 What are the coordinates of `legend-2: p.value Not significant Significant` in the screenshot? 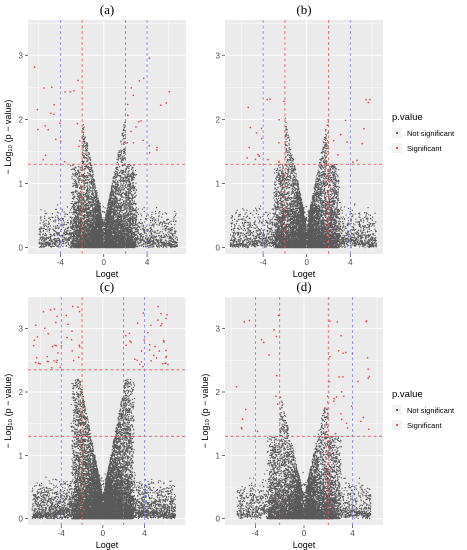 It's located at (423, 409).